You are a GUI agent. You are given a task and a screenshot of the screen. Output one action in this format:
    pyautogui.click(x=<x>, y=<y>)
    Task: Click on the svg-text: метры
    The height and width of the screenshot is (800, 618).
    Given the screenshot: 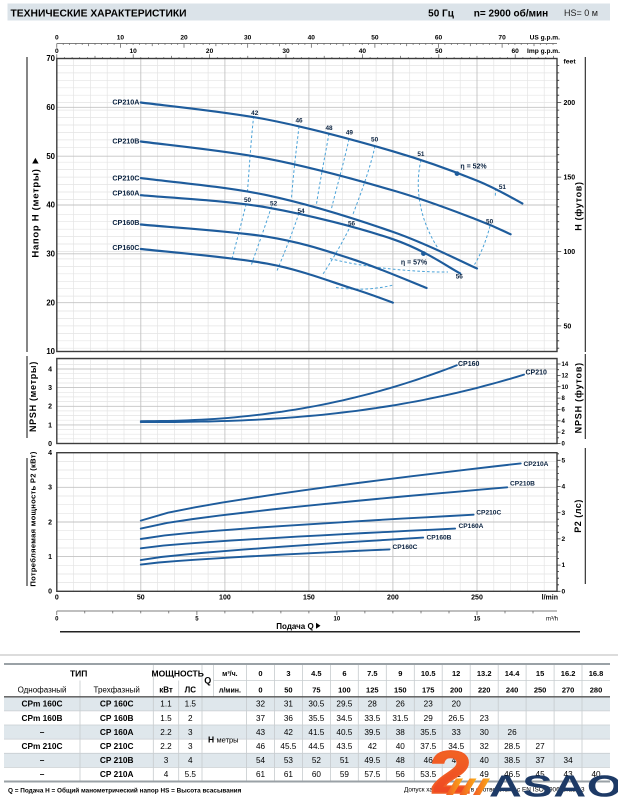 What is the action you would take?
    pyautogui.click(x=228, y=740)
    